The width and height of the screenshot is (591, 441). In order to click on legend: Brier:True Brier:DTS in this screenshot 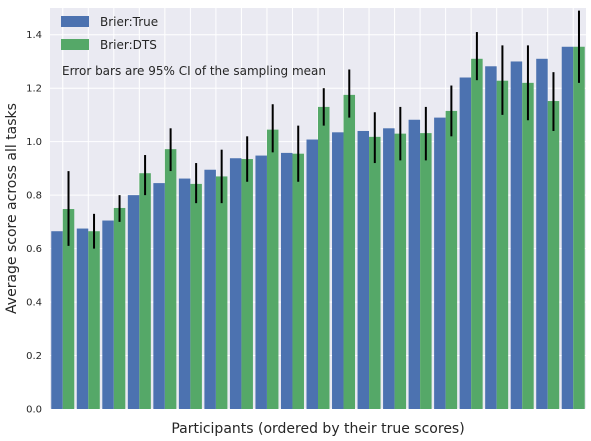, I will do `click(109, 33)`.